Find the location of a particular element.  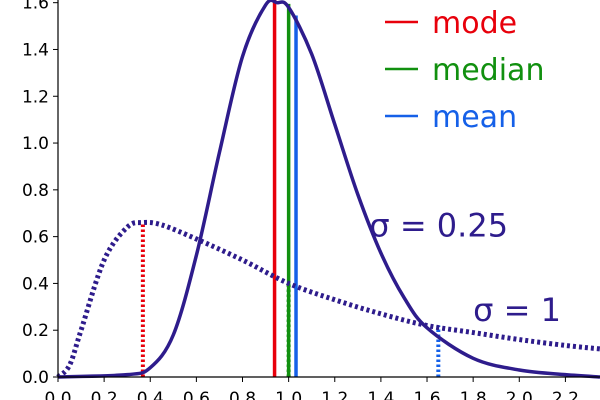

x-tick-label-2: 0.4 is located at coordinates (150, 394).